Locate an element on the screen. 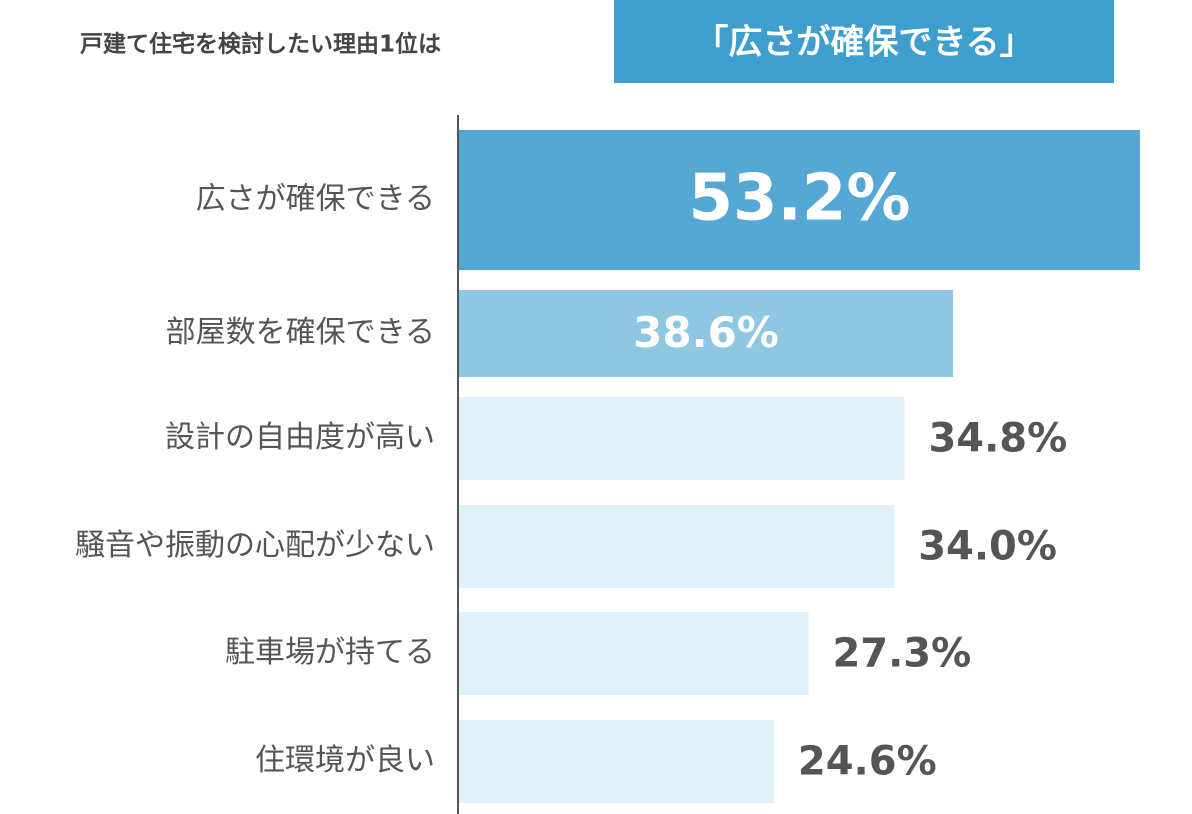 Image resolution: width=1192 pixels, height=814 pixels. title-highlight-box is located at coordinates (864, 41).